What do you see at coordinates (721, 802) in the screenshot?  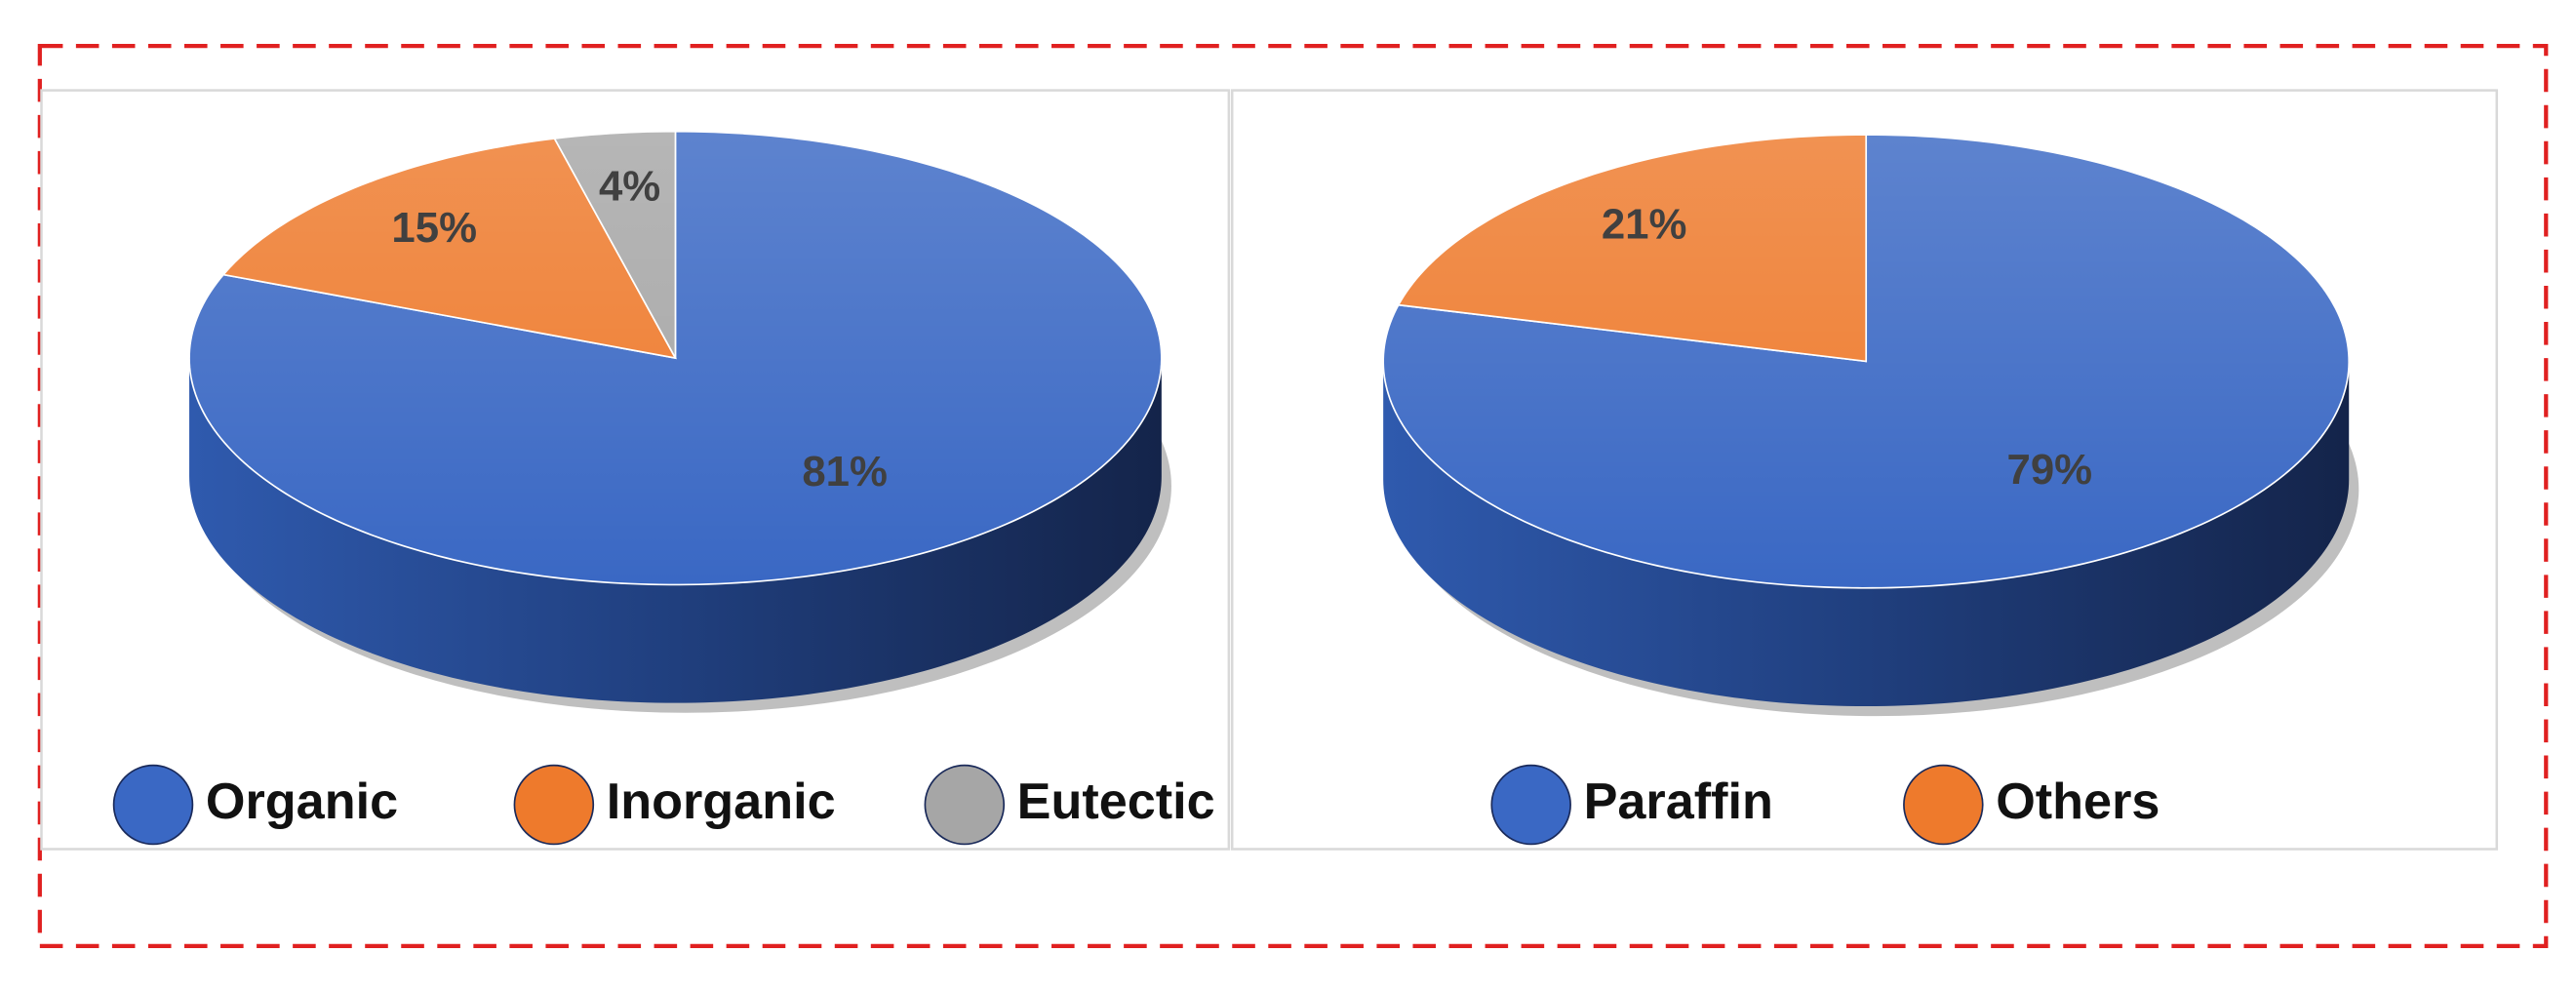 I see `legend-label: Inorganic` at bounding box center [721, 802].